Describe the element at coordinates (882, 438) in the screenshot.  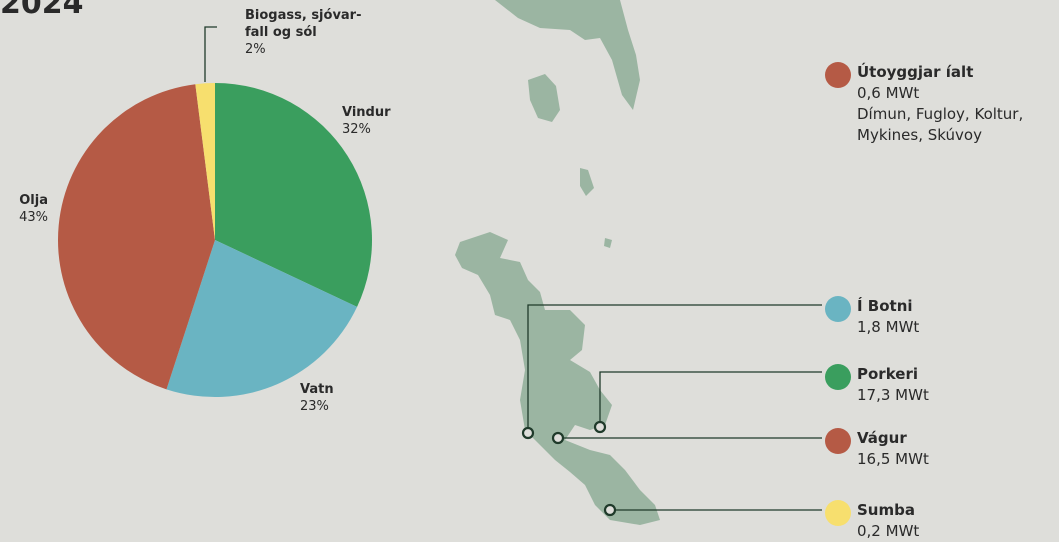
I see `site-name: Vágur` at that location.